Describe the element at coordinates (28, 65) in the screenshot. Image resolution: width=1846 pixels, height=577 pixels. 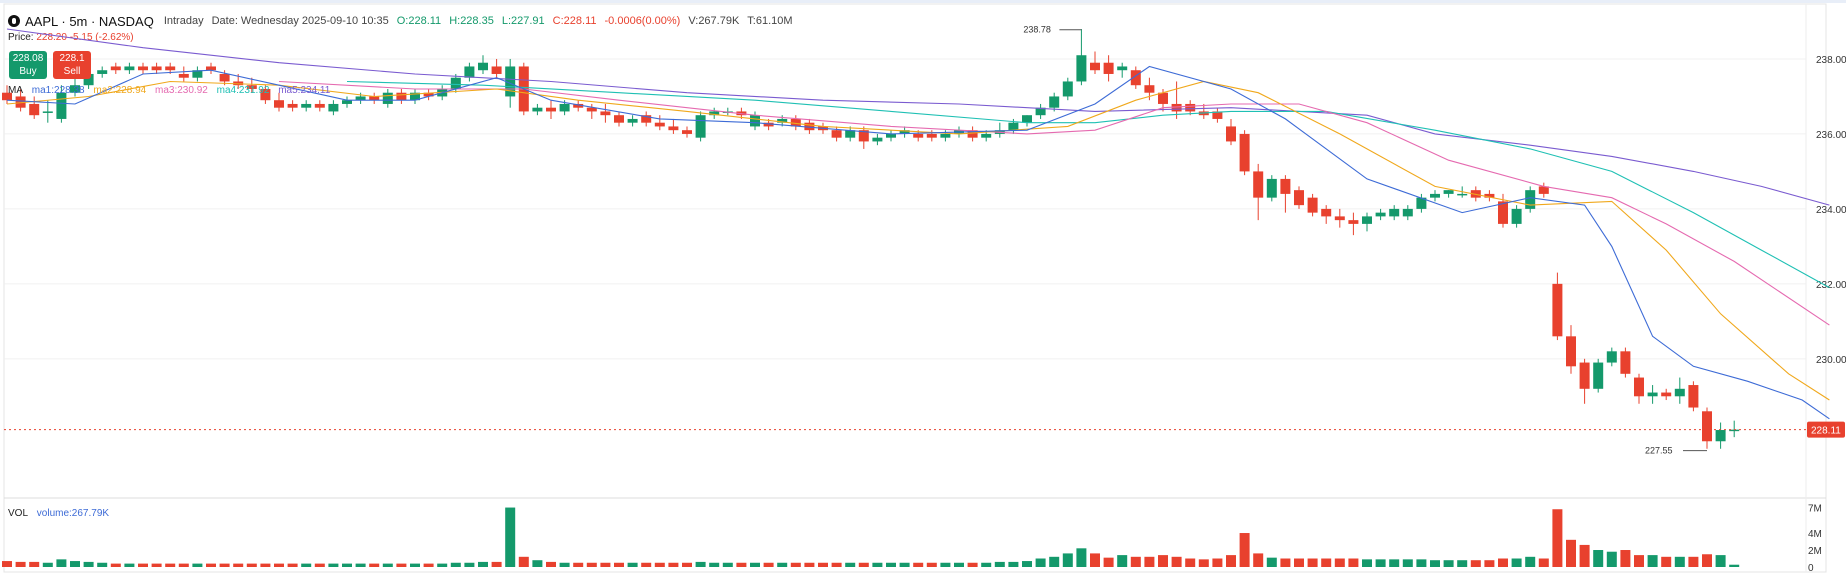
I see `buy-button: 228.08 Buy` at that location.